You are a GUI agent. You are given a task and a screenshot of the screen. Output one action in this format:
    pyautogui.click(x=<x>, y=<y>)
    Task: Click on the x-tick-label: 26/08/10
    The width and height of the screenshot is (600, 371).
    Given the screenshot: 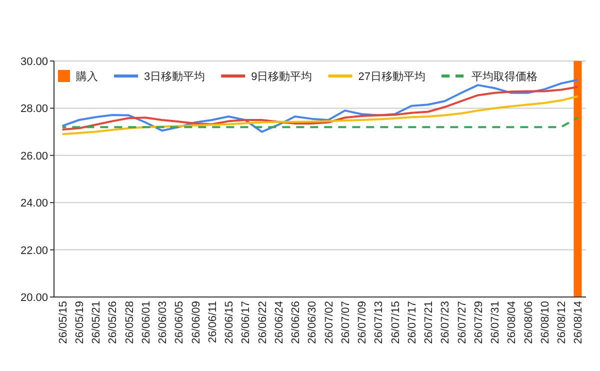 What is the action you would take?
    pyautogui.click(x=545, y=322)
    